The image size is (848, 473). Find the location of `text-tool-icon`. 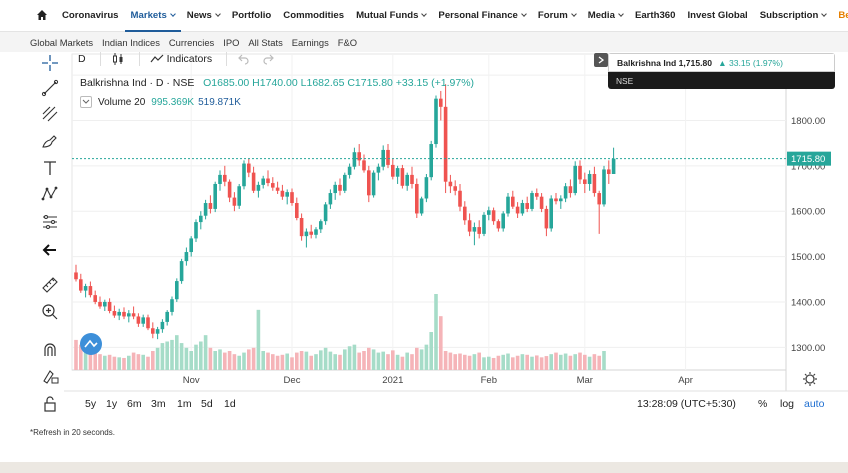

text-tool-icon is located at coordinates (50, 168).